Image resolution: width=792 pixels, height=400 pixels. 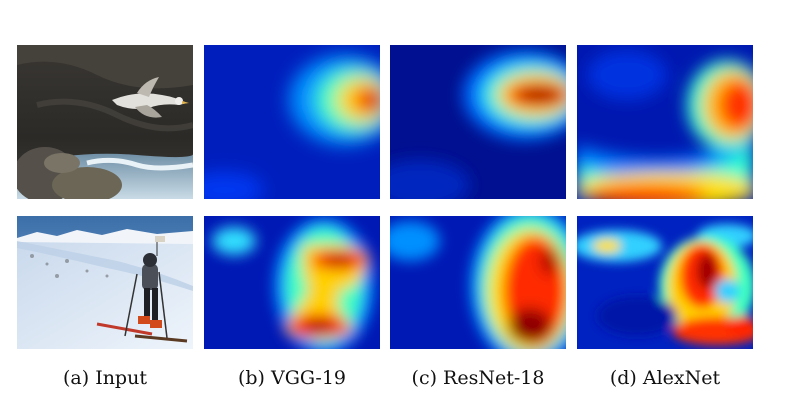 I want to click on input-image-seagull, so click(x=105, y=122).